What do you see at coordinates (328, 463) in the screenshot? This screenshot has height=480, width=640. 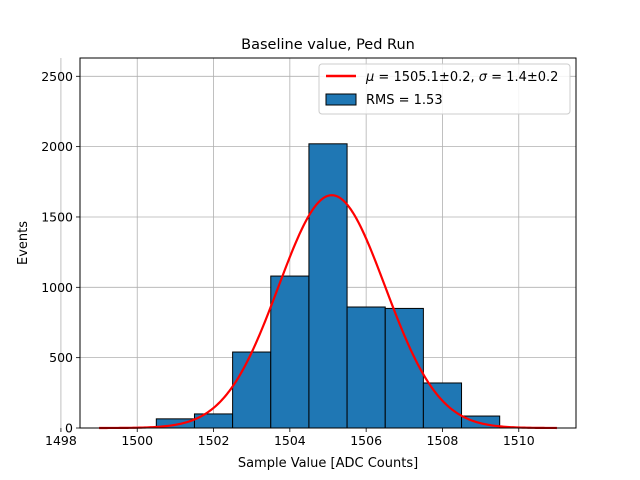 I see `x-axis-label: Sample Value [ADC Counts]` at bounding box center [328, 463].